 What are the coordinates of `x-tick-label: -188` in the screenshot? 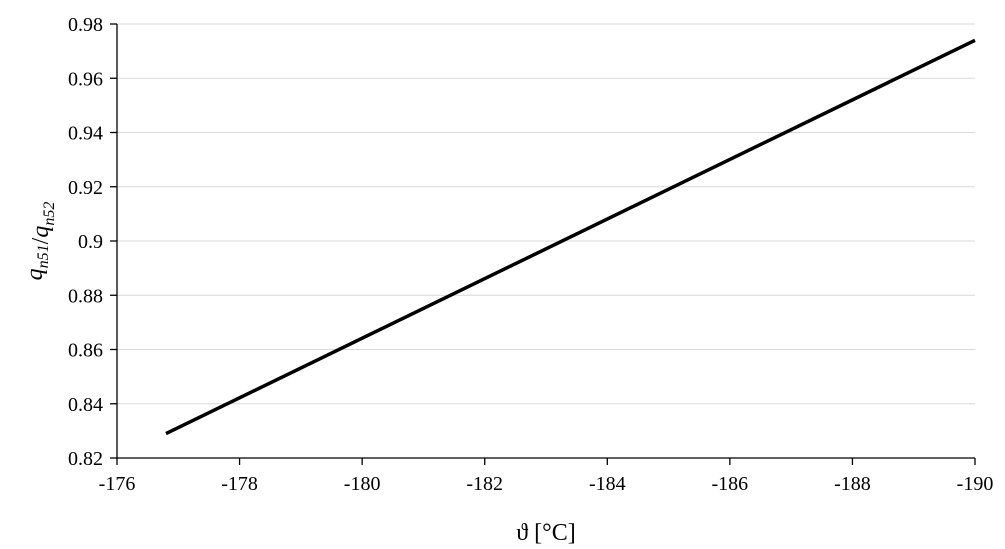 It's located at (852, 484).